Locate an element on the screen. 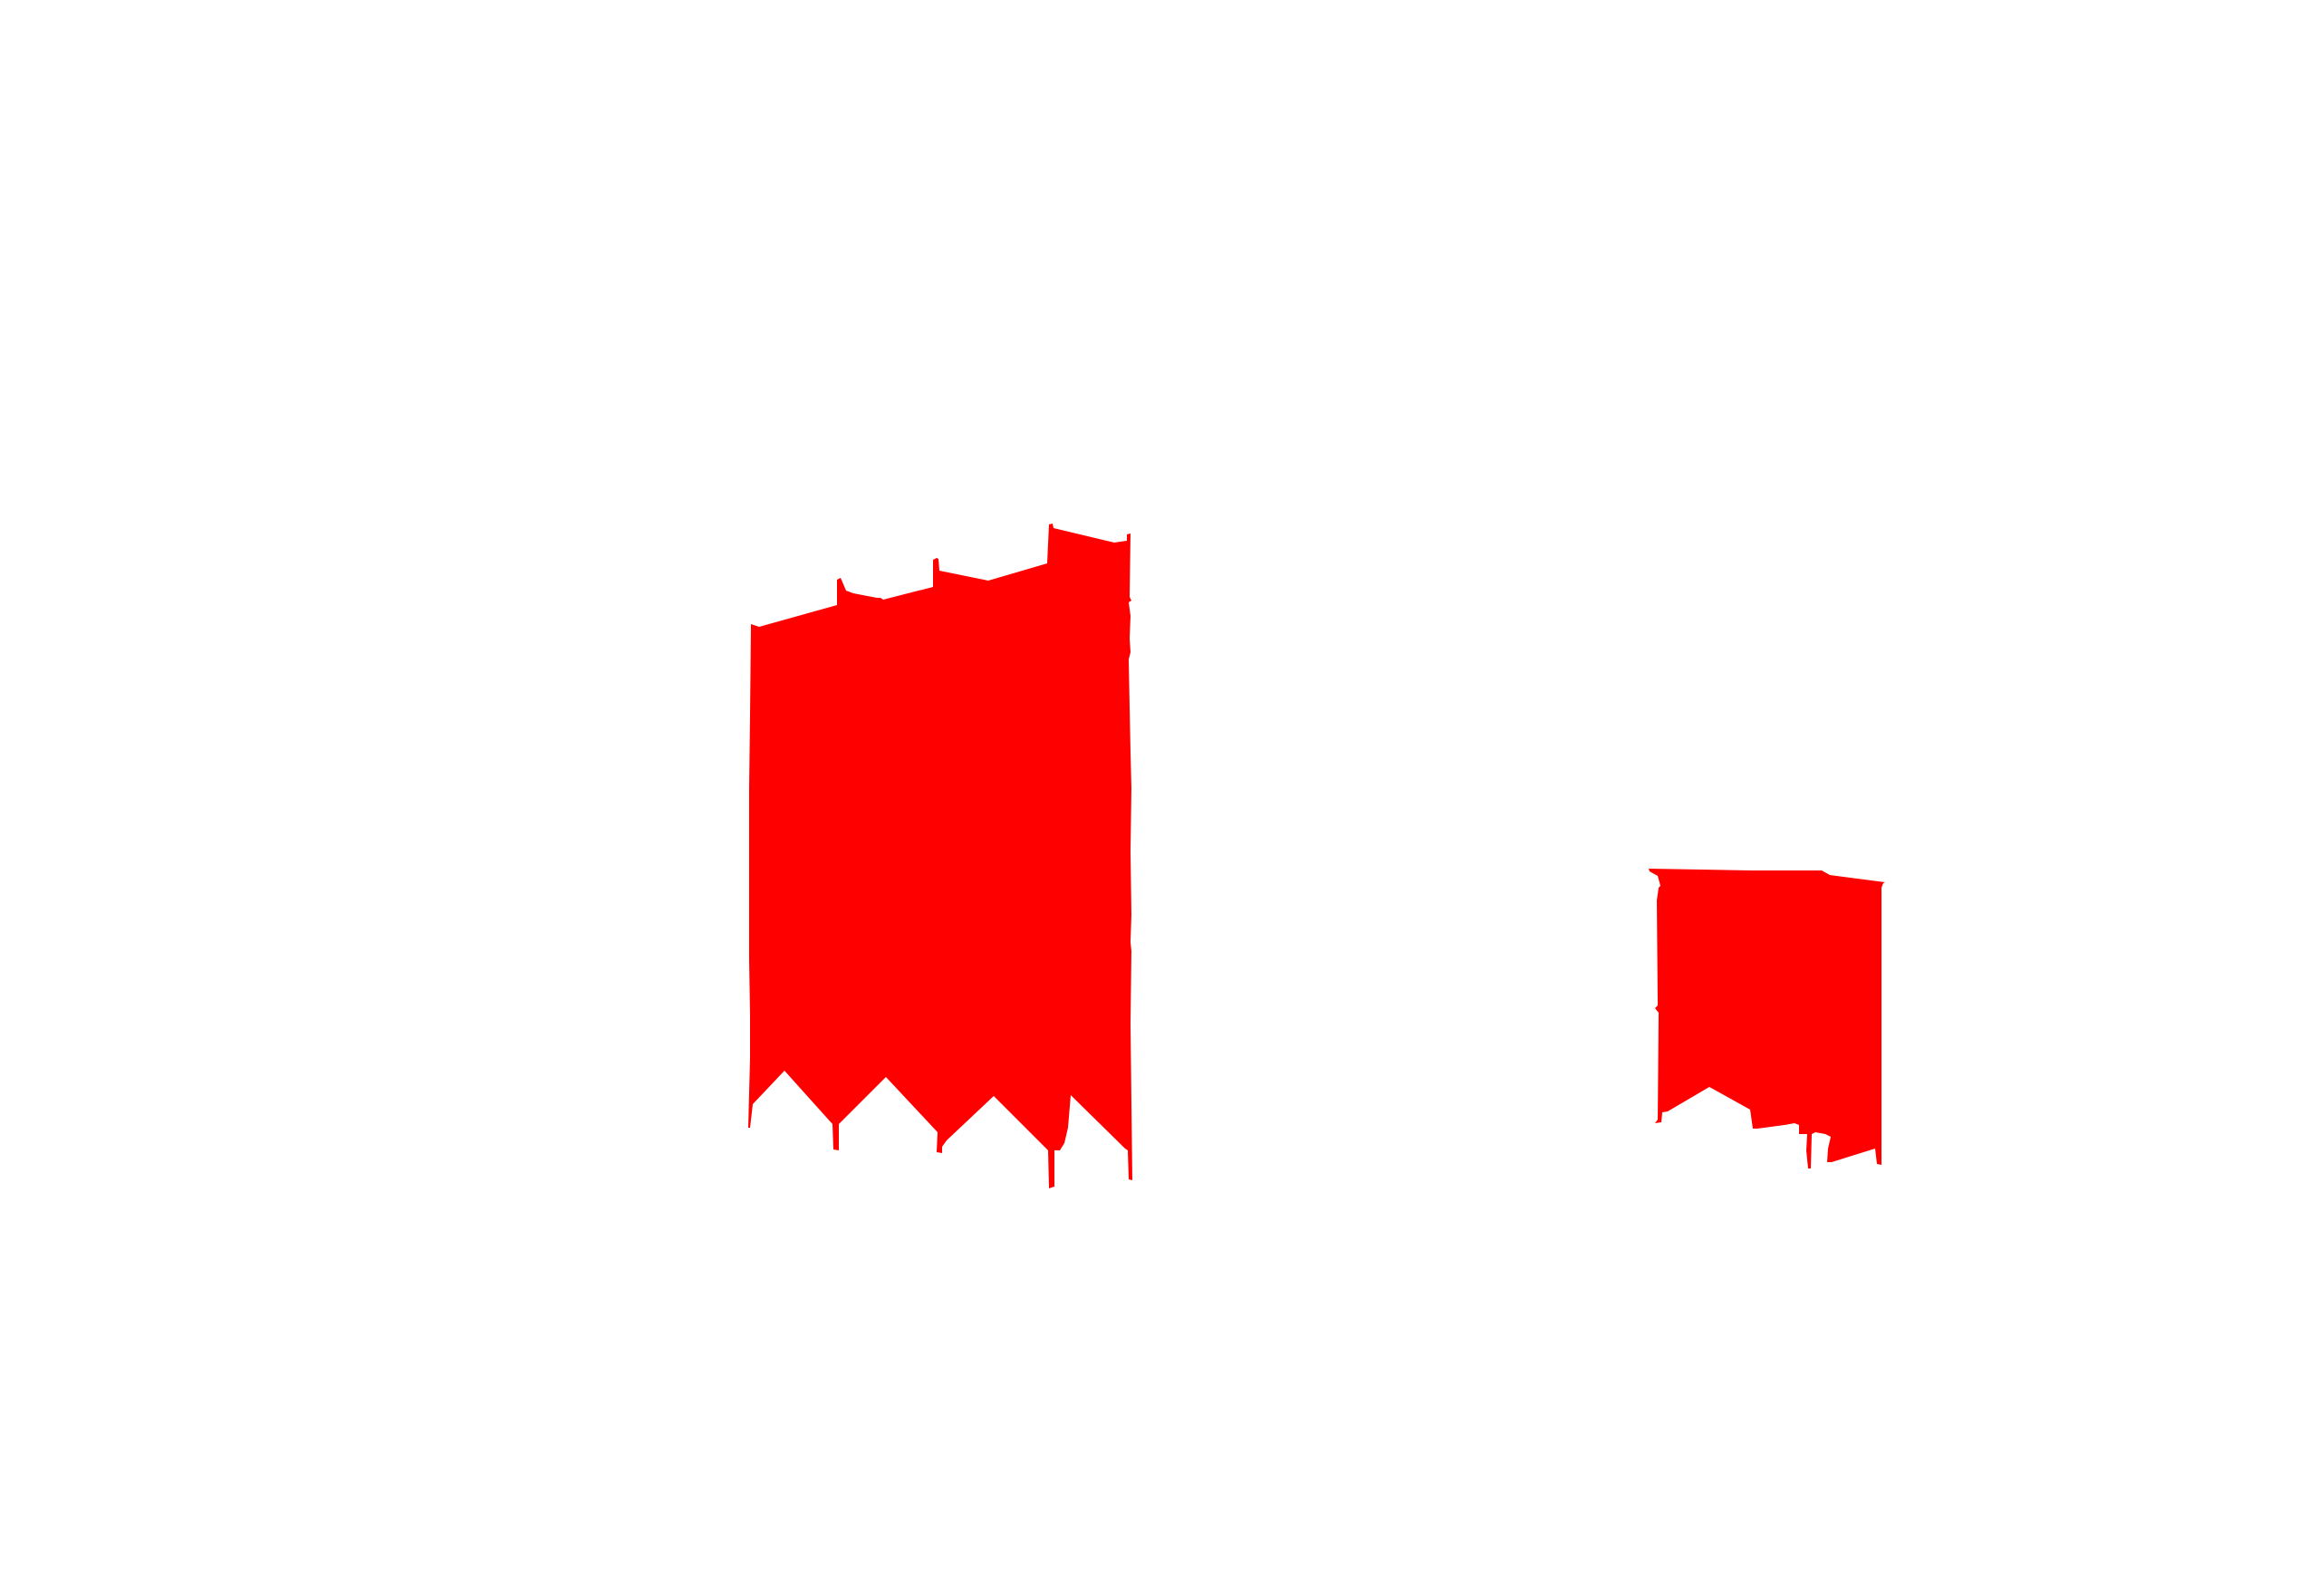 The width and height of the screenshot is (2319, 1596). tall-red-shape is located at coordinates (940, 856).